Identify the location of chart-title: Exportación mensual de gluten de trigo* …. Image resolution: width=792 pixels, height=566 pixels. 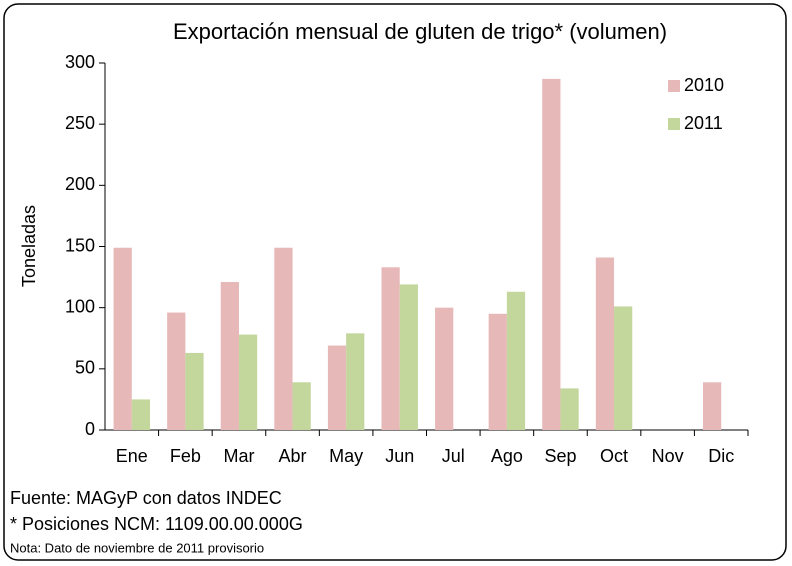
(420, 31).